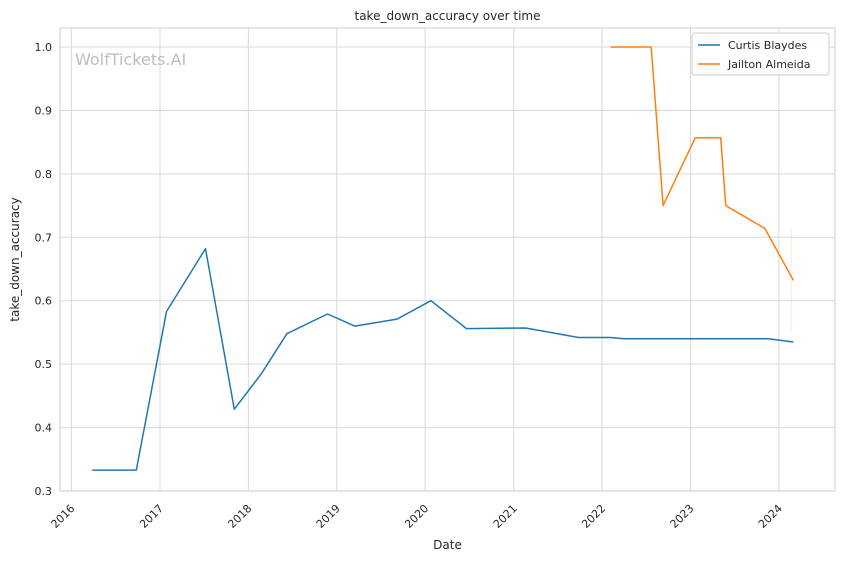  I want to click on x-tick-label: 2024, so click(770, 516).